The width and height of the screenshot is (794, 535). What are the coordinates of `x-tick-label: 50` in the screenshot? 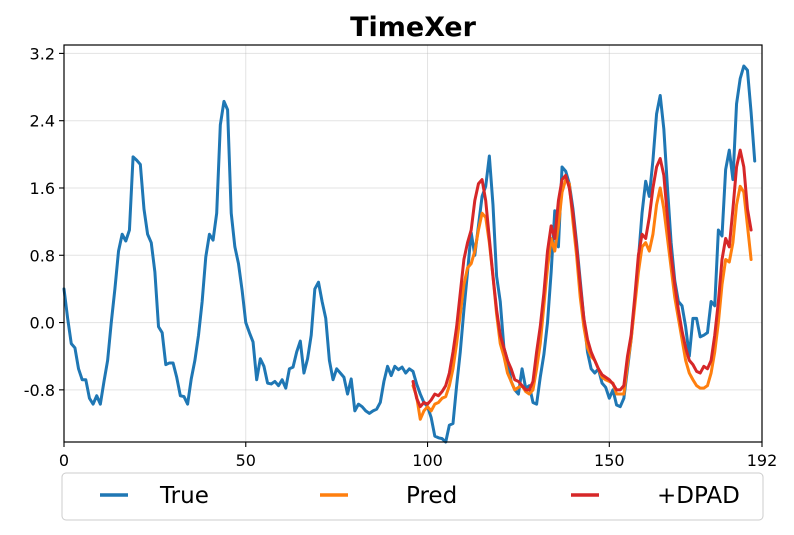 It's located at (246, 460).